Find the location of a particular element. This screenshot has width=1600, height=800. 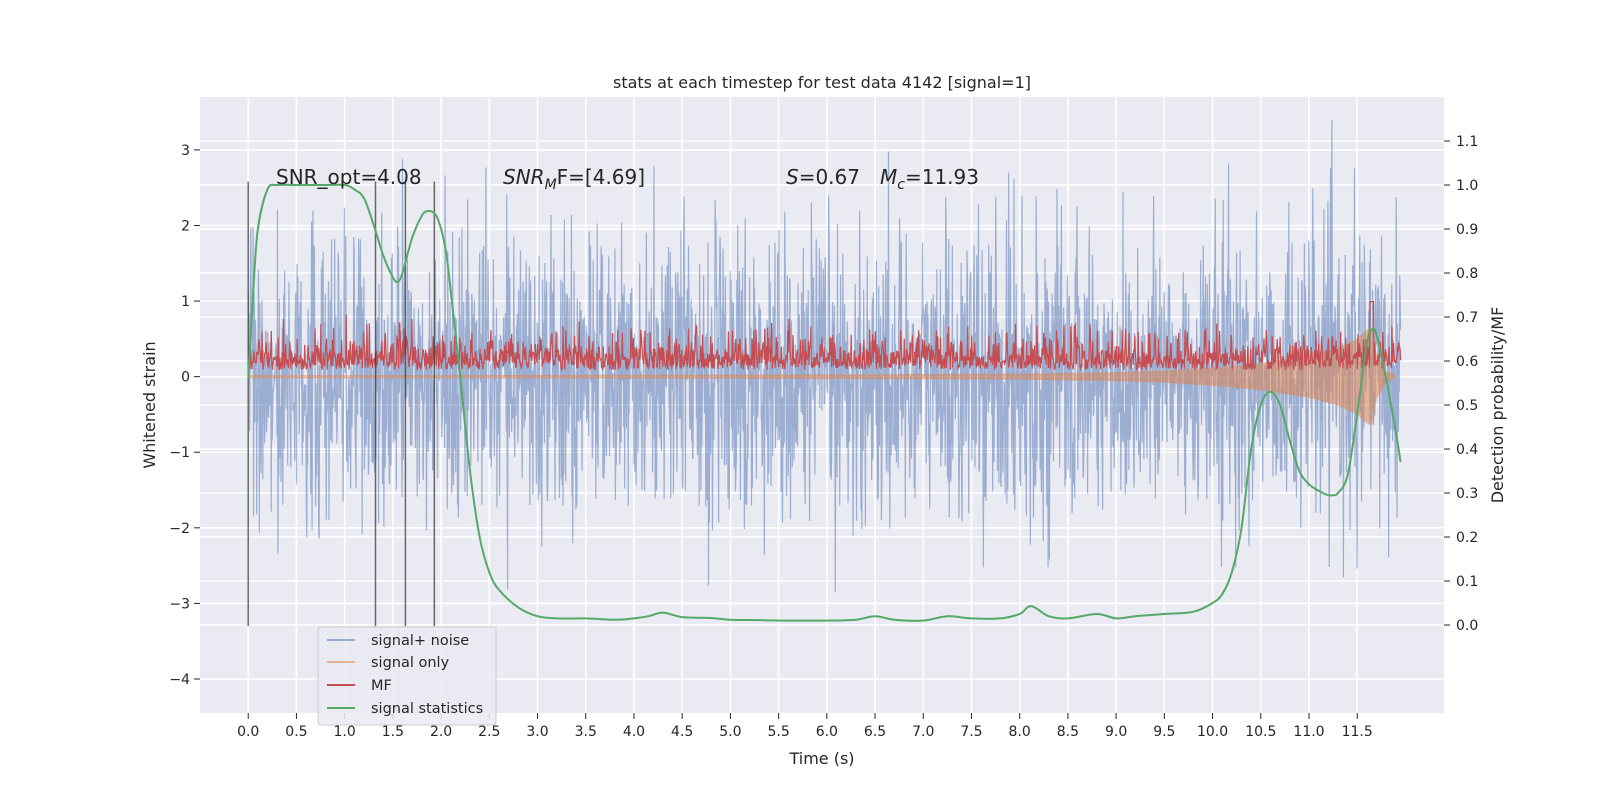

y2-tick-label: 1.1 is located at coordinates (1467, 142).